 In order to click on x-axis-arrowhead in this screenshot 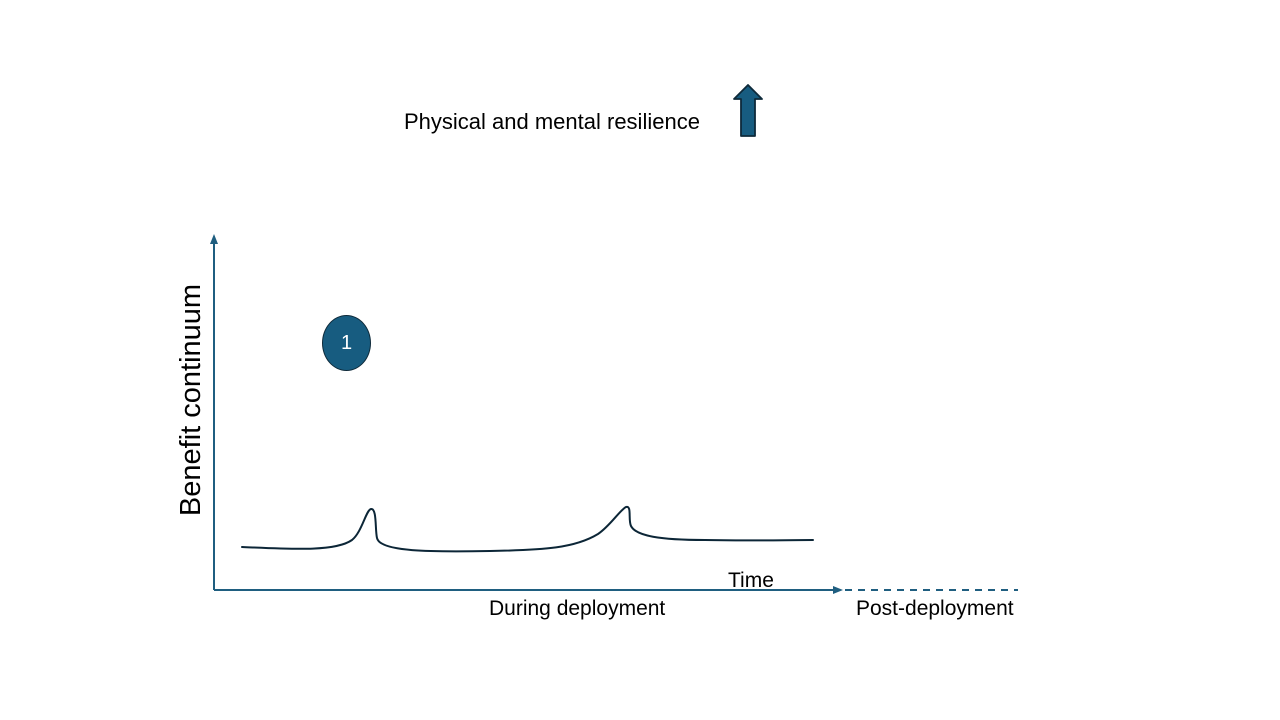, I will do `click(838, 590)`.